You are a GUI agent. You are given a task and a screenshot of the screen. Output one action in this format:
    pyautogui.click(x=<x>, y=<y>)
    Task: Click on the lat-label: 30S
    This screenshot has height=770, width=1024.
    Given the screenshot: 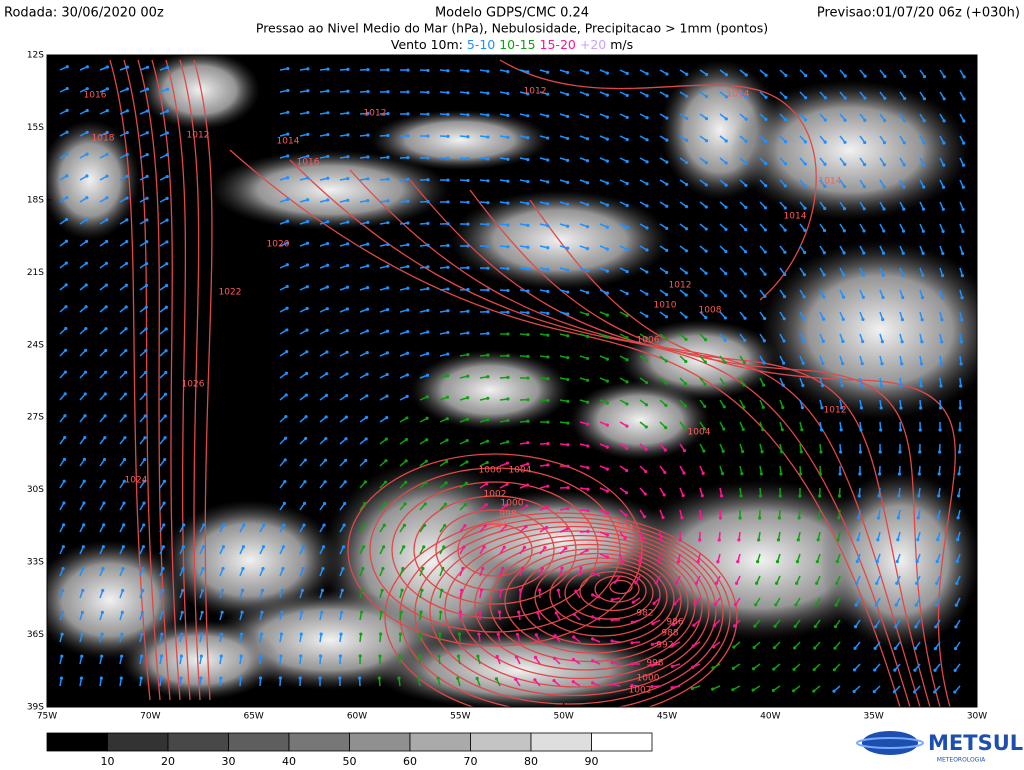 What is the action you would take?
    pyautogui.click(x=35, y=490)
    